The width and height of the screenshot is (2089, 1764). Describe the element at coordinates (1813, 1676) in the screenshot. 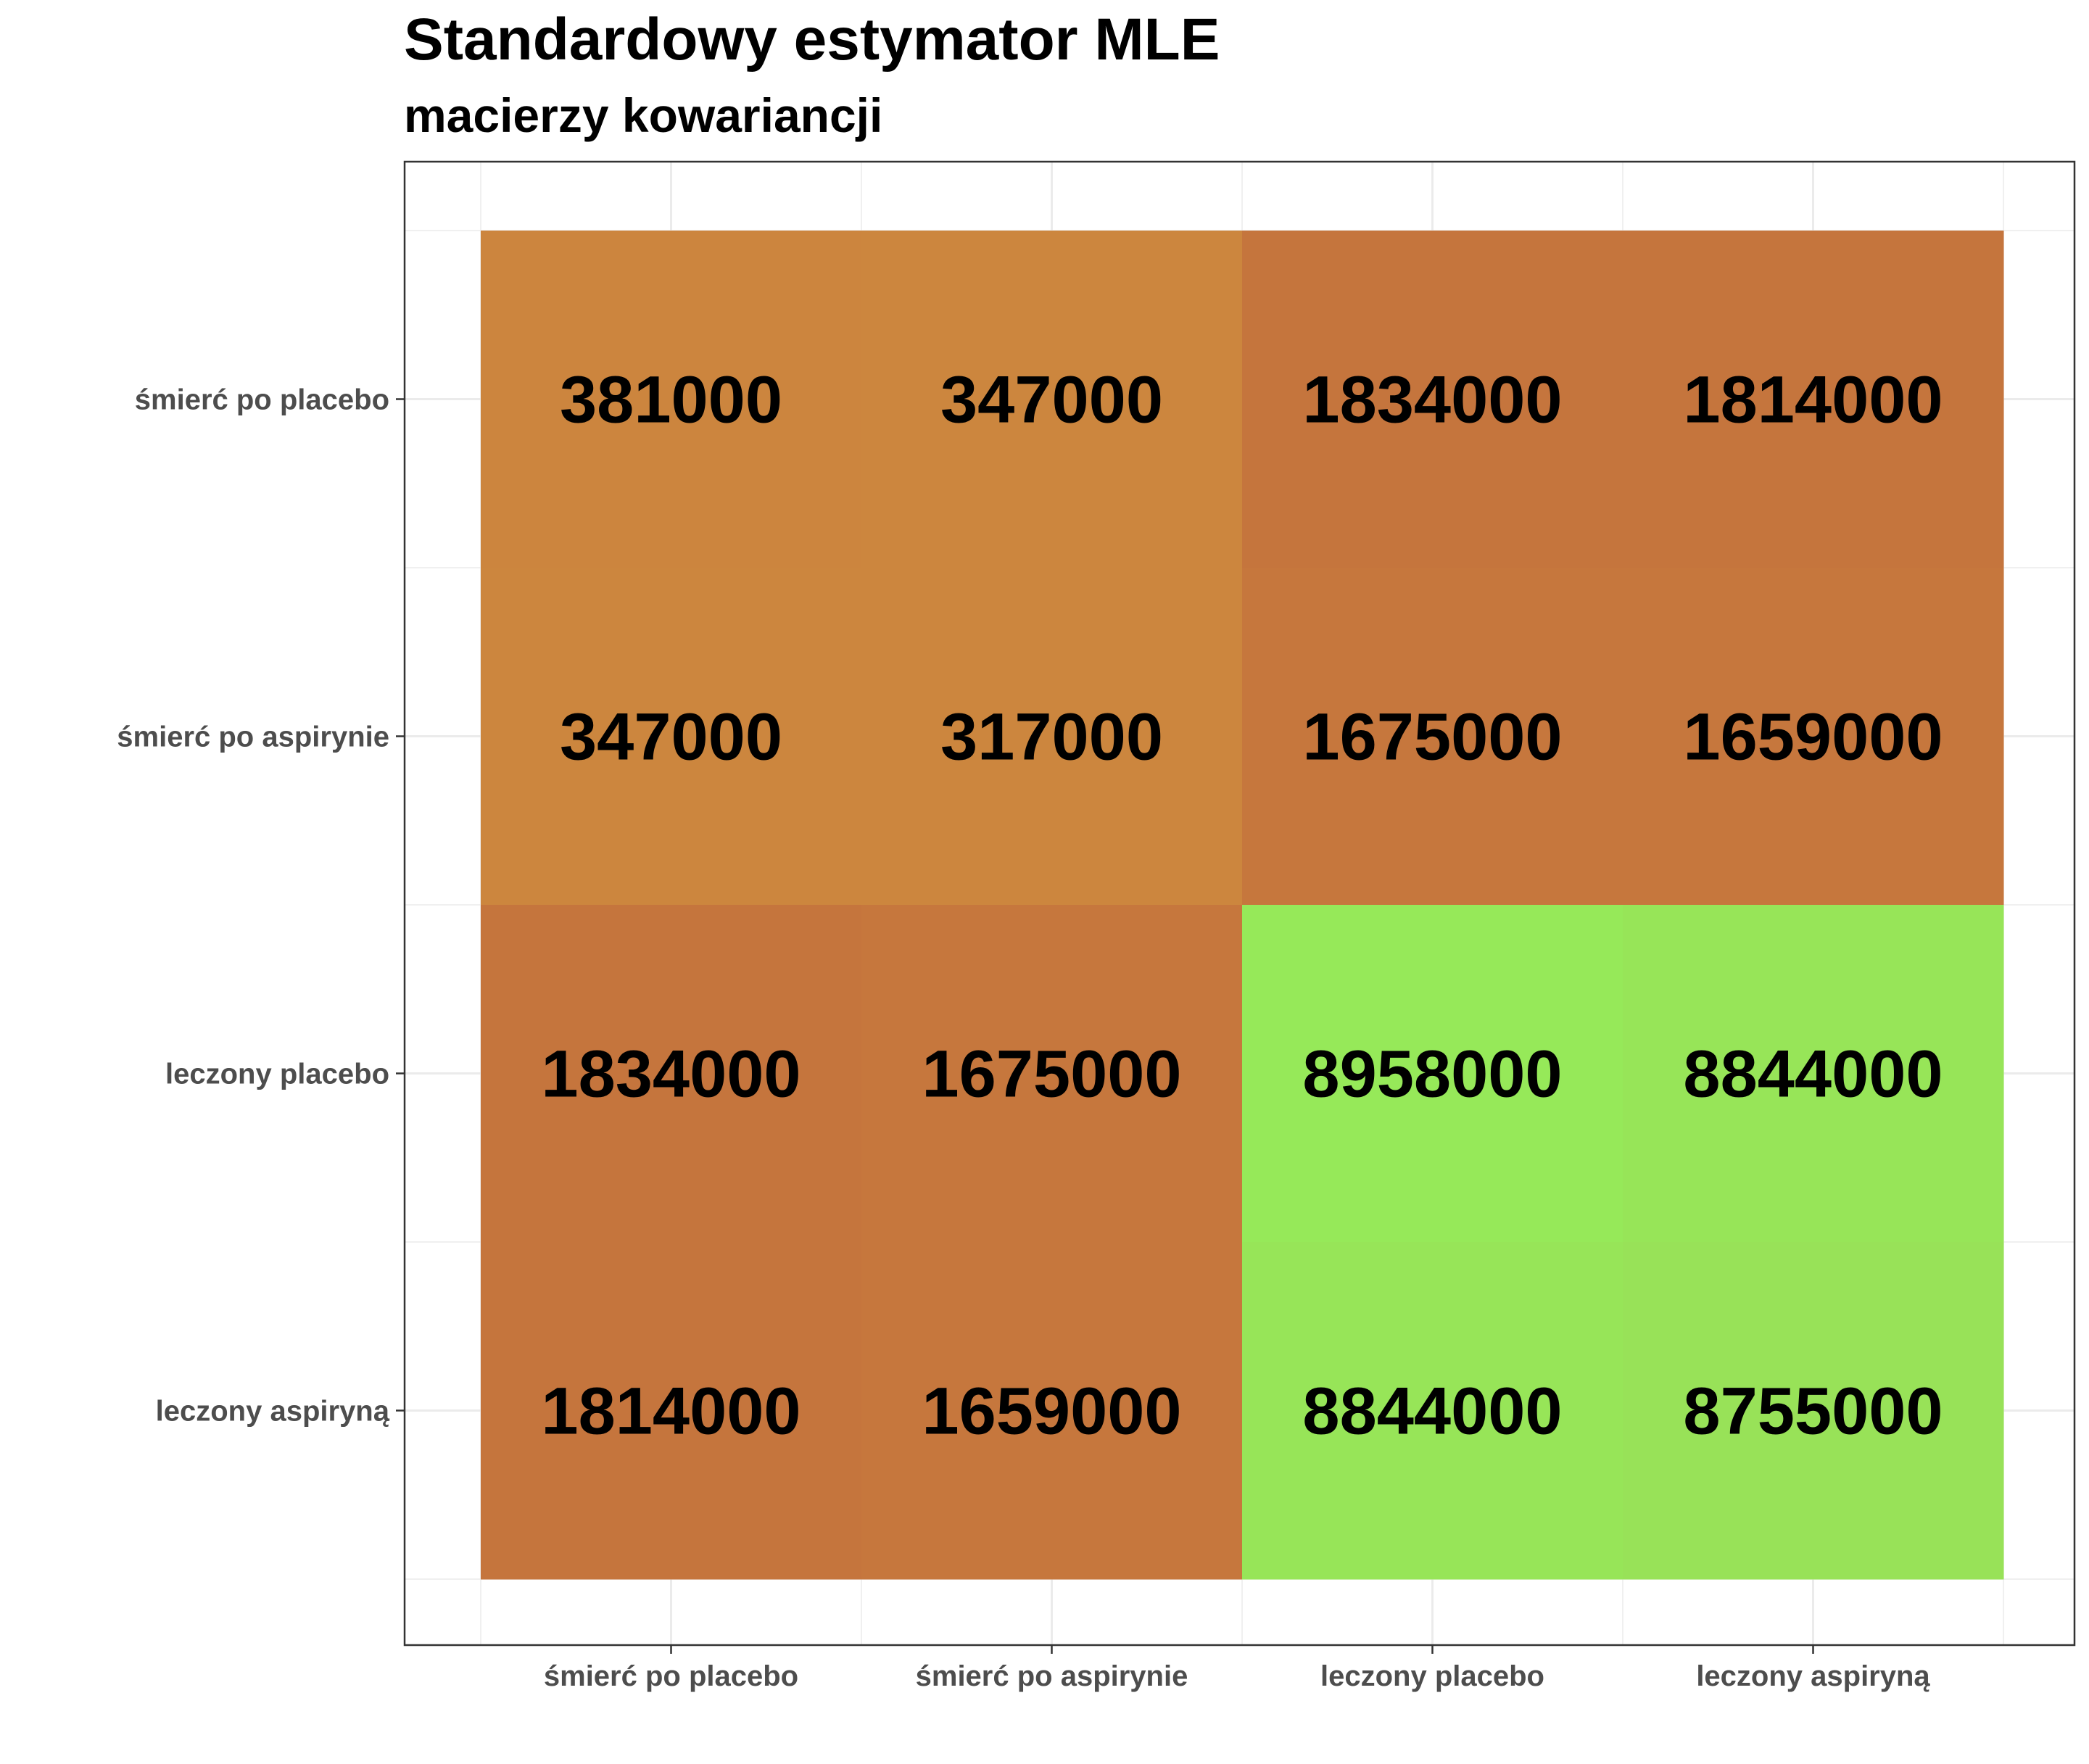

I see `x-axis-tick-label: leczony aspiryną` at that location.